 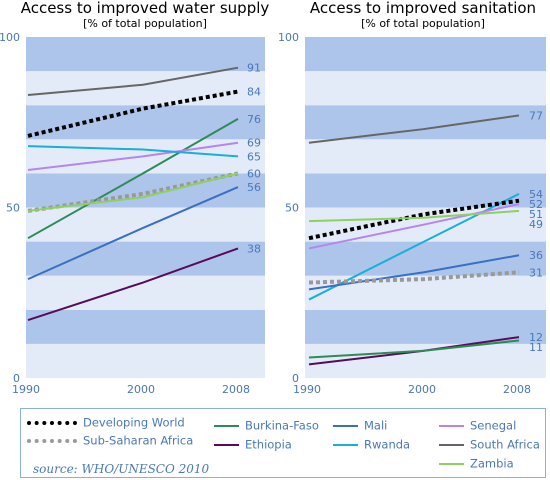 I want to click on data-label-south-africa: 91, so click(x=254, y=68).